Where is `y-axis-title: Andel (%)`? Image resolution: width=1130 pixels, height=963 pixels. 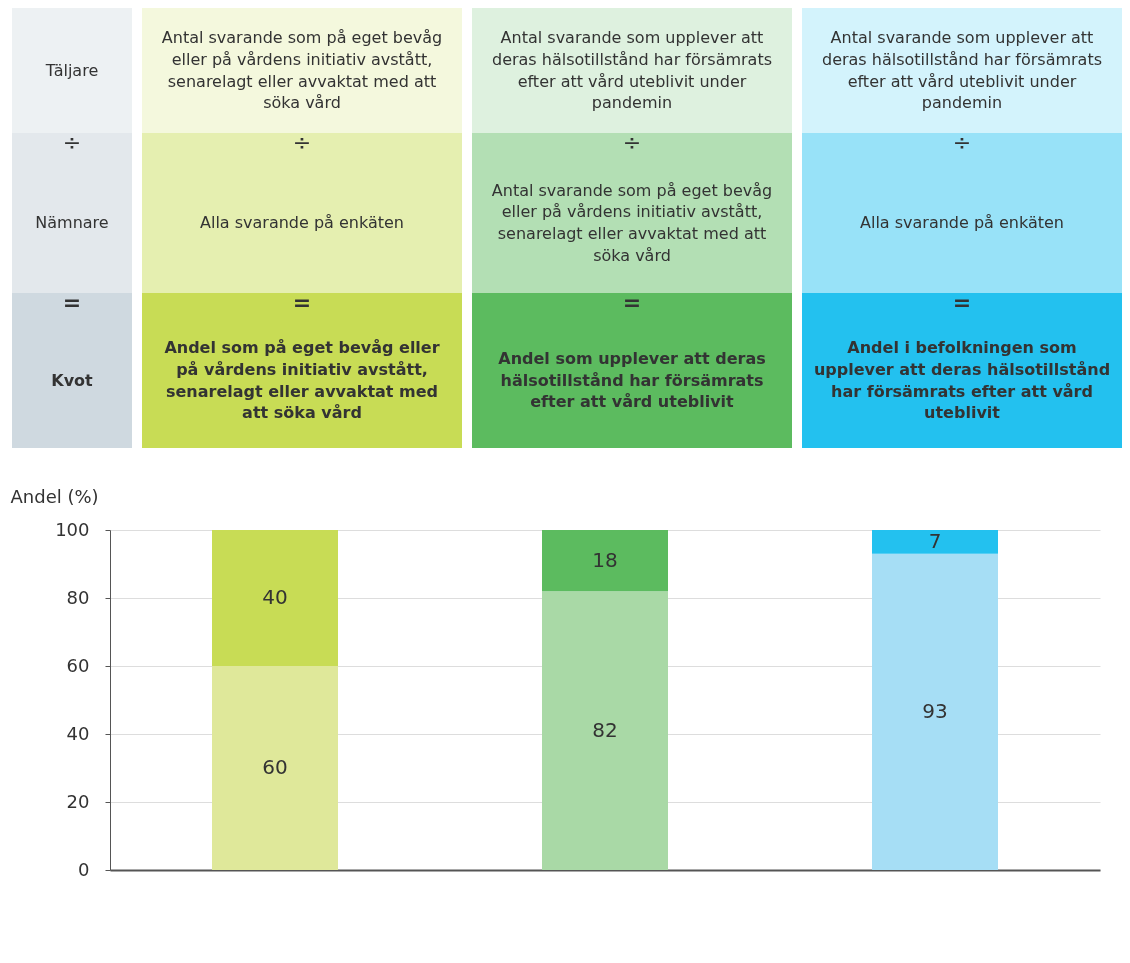
y-axis-title: Andel (%) is located at coordinates (54, 496).